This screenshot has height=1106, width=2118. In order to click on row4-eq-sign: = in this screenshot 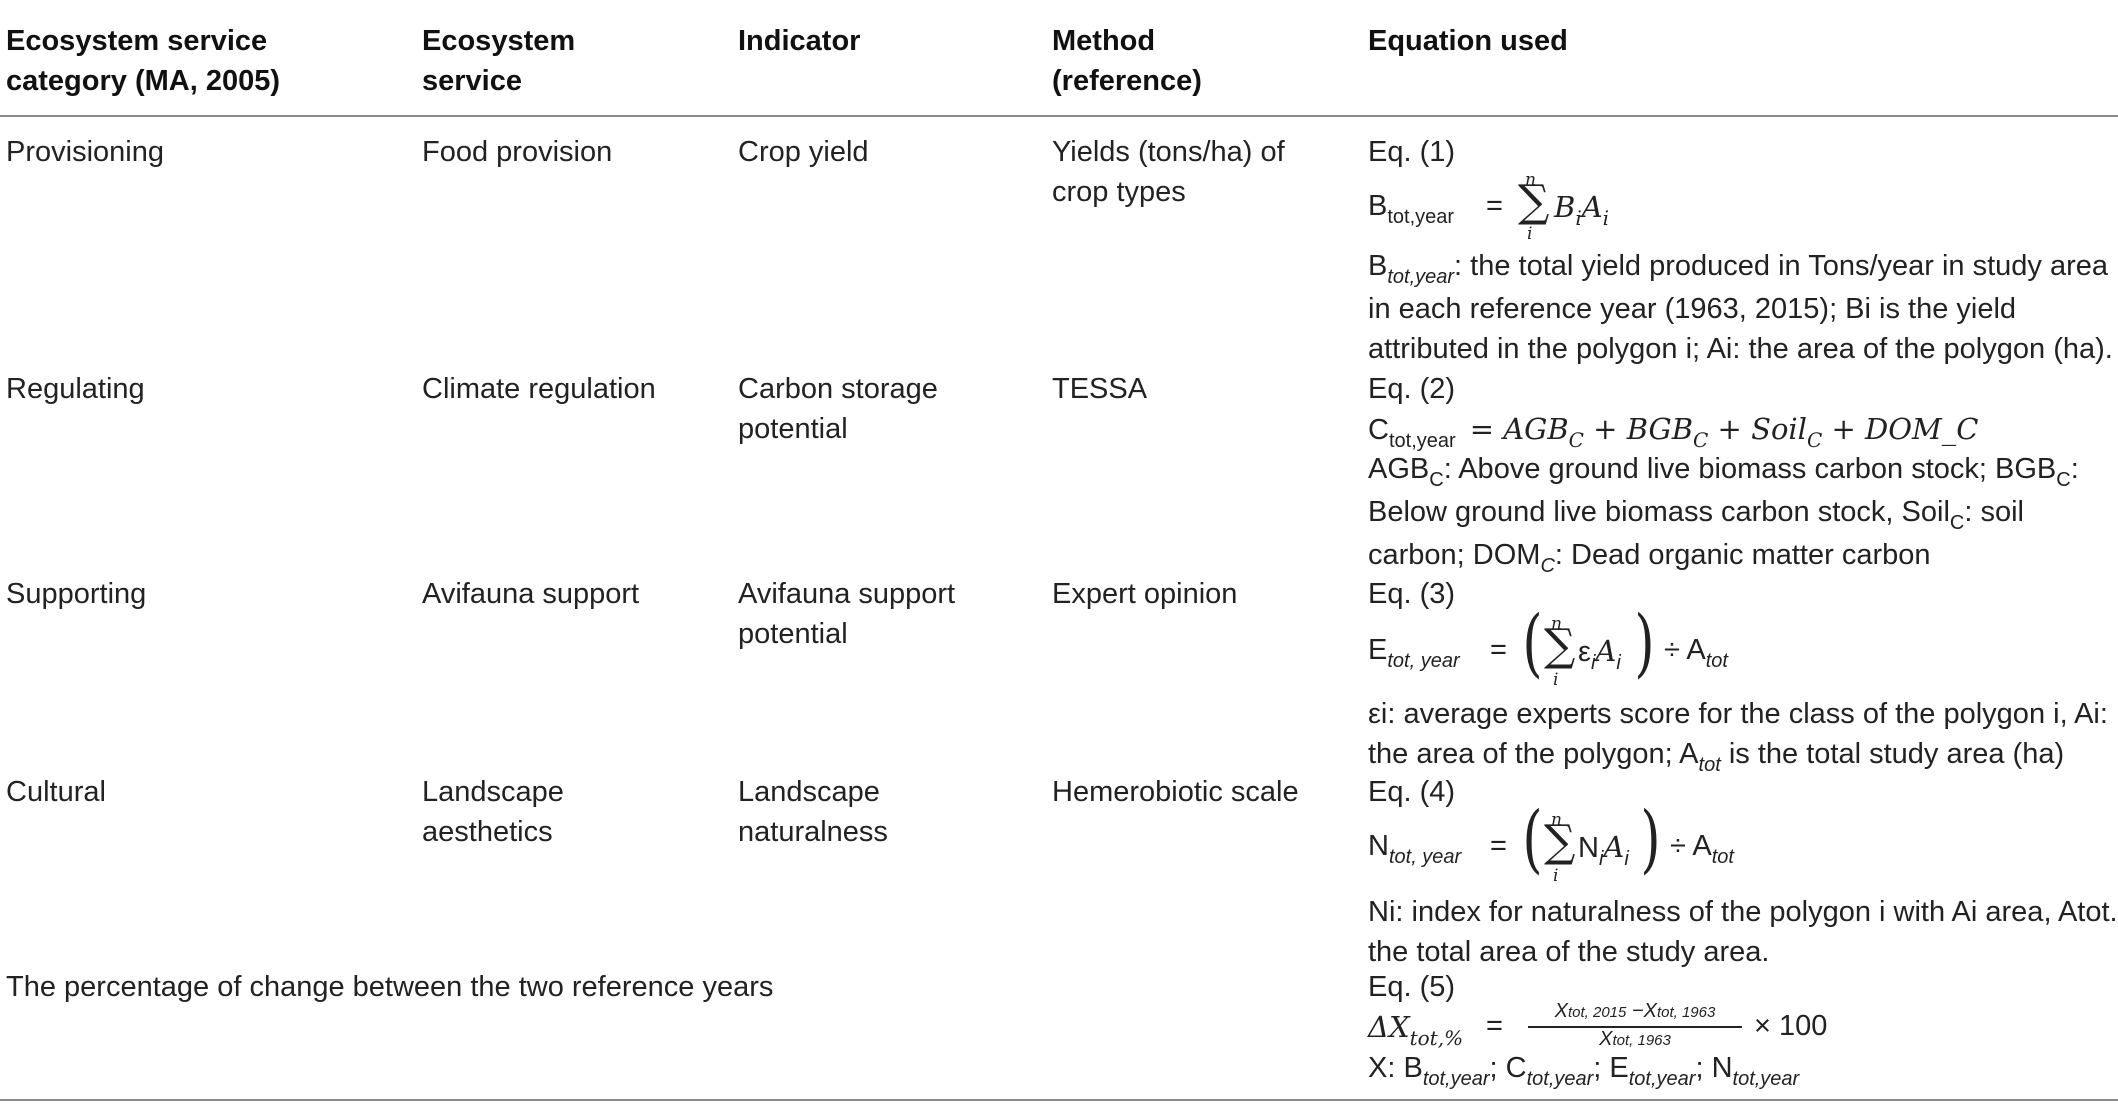, I will do `click(1498, 846)`.